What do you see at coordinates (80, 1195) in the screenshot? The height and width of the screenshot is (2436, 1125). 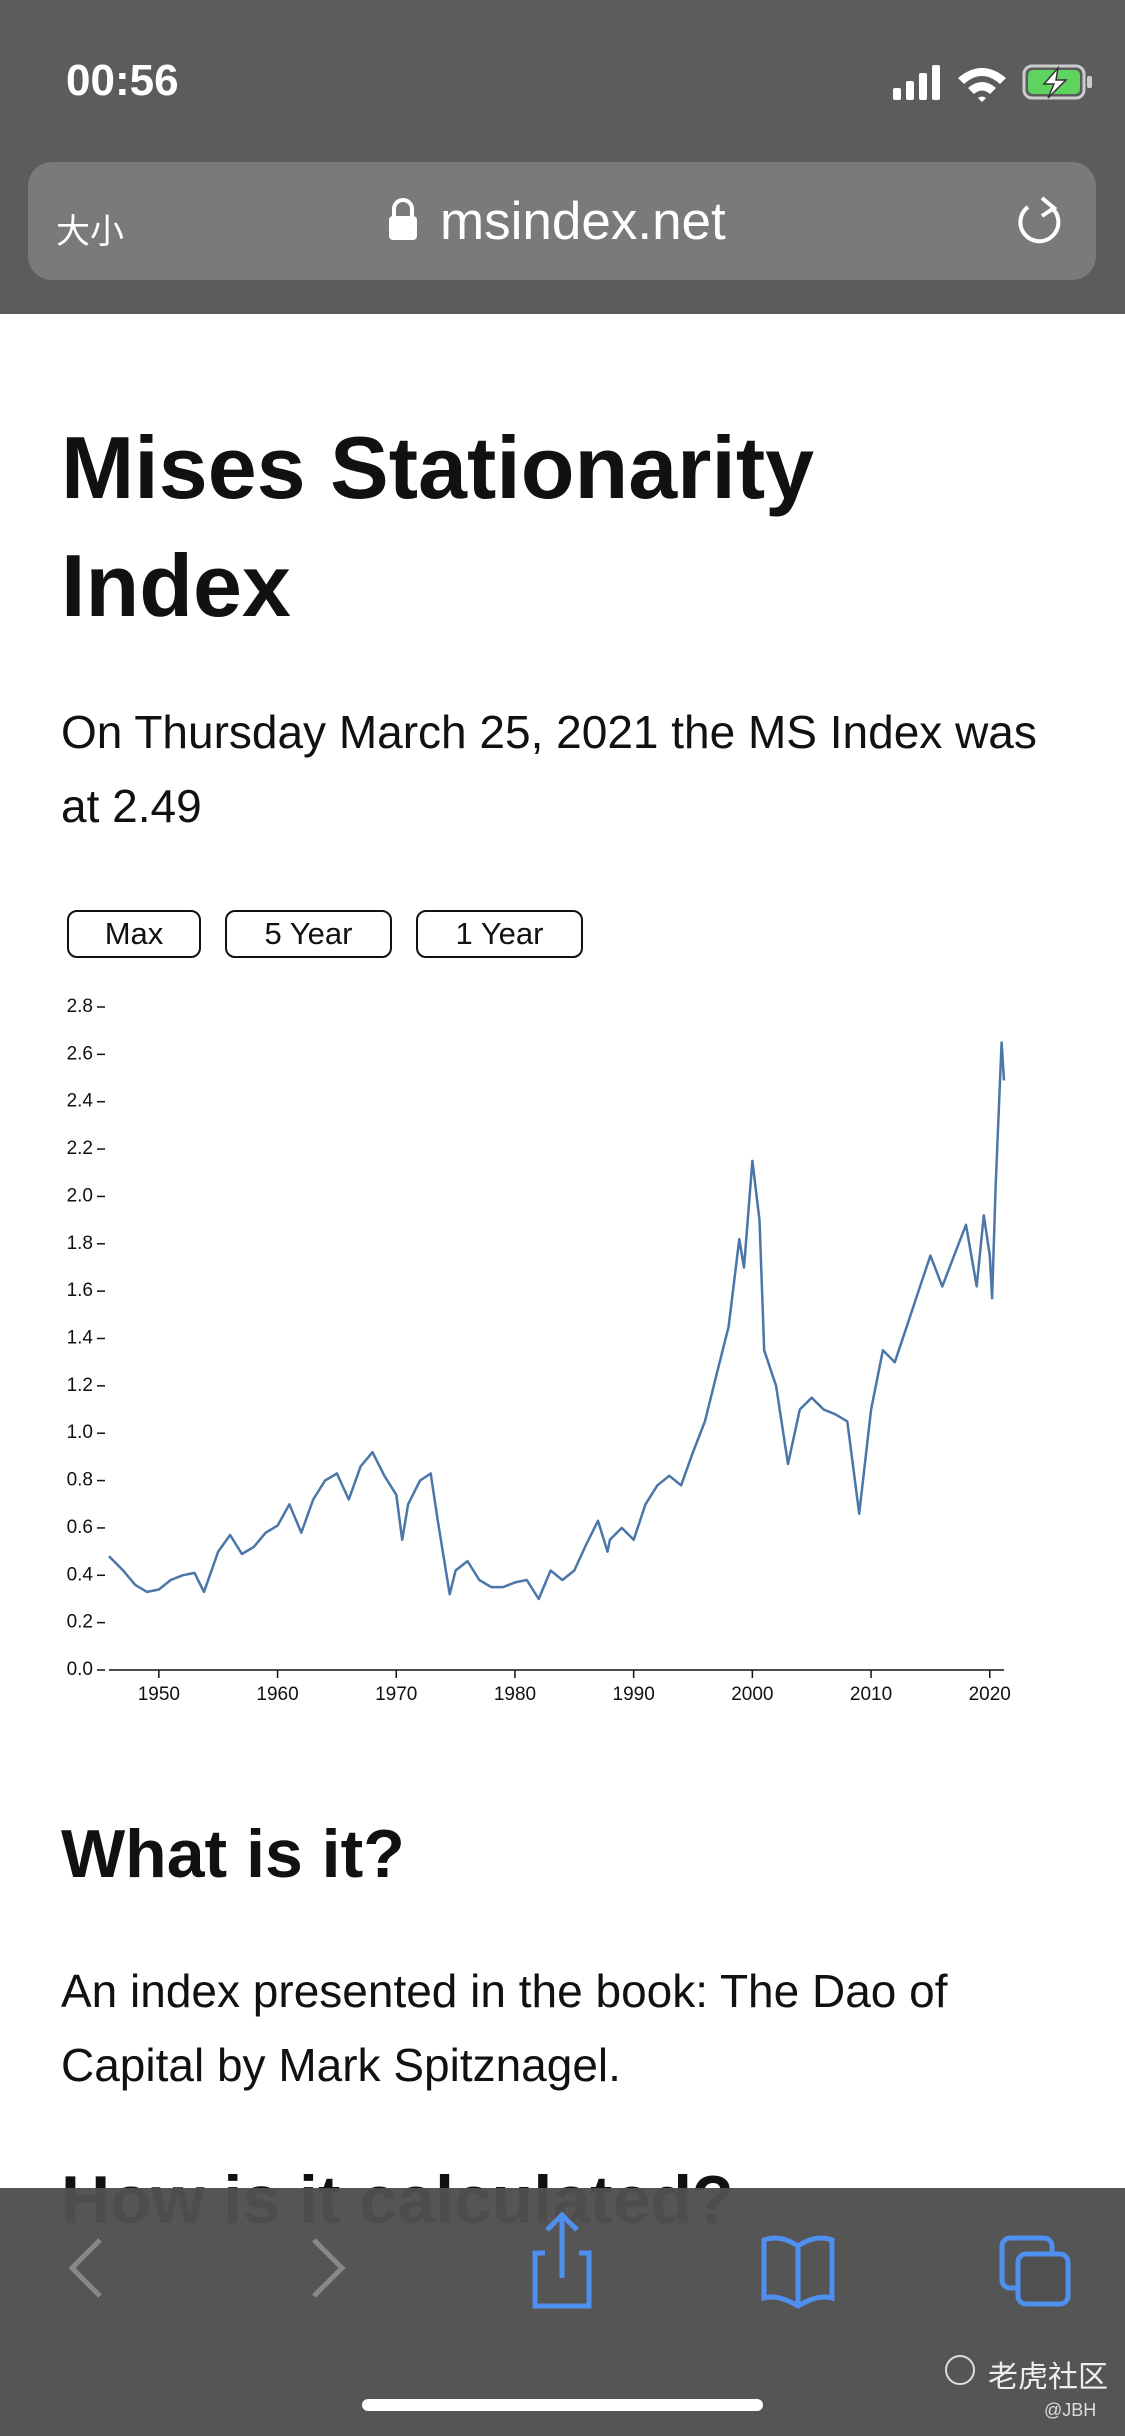 I see `y-tick-label: 2.0` at bounding box center [80, 1195].